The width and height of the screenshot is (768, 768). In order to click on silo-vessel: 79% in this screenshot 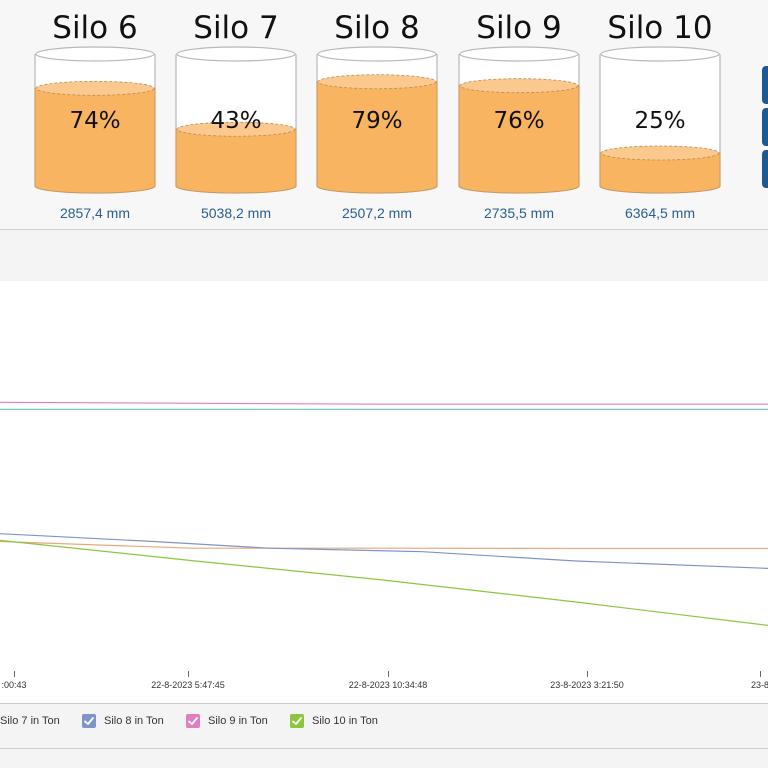, I will do `click(377, 120)`.